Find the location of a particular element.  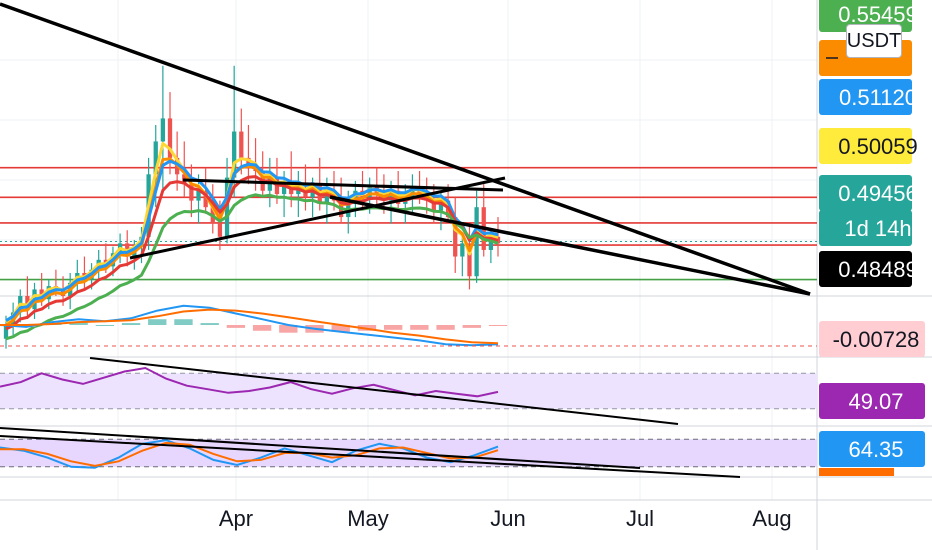

stoch-d-line is located at coordinates (249, 454).